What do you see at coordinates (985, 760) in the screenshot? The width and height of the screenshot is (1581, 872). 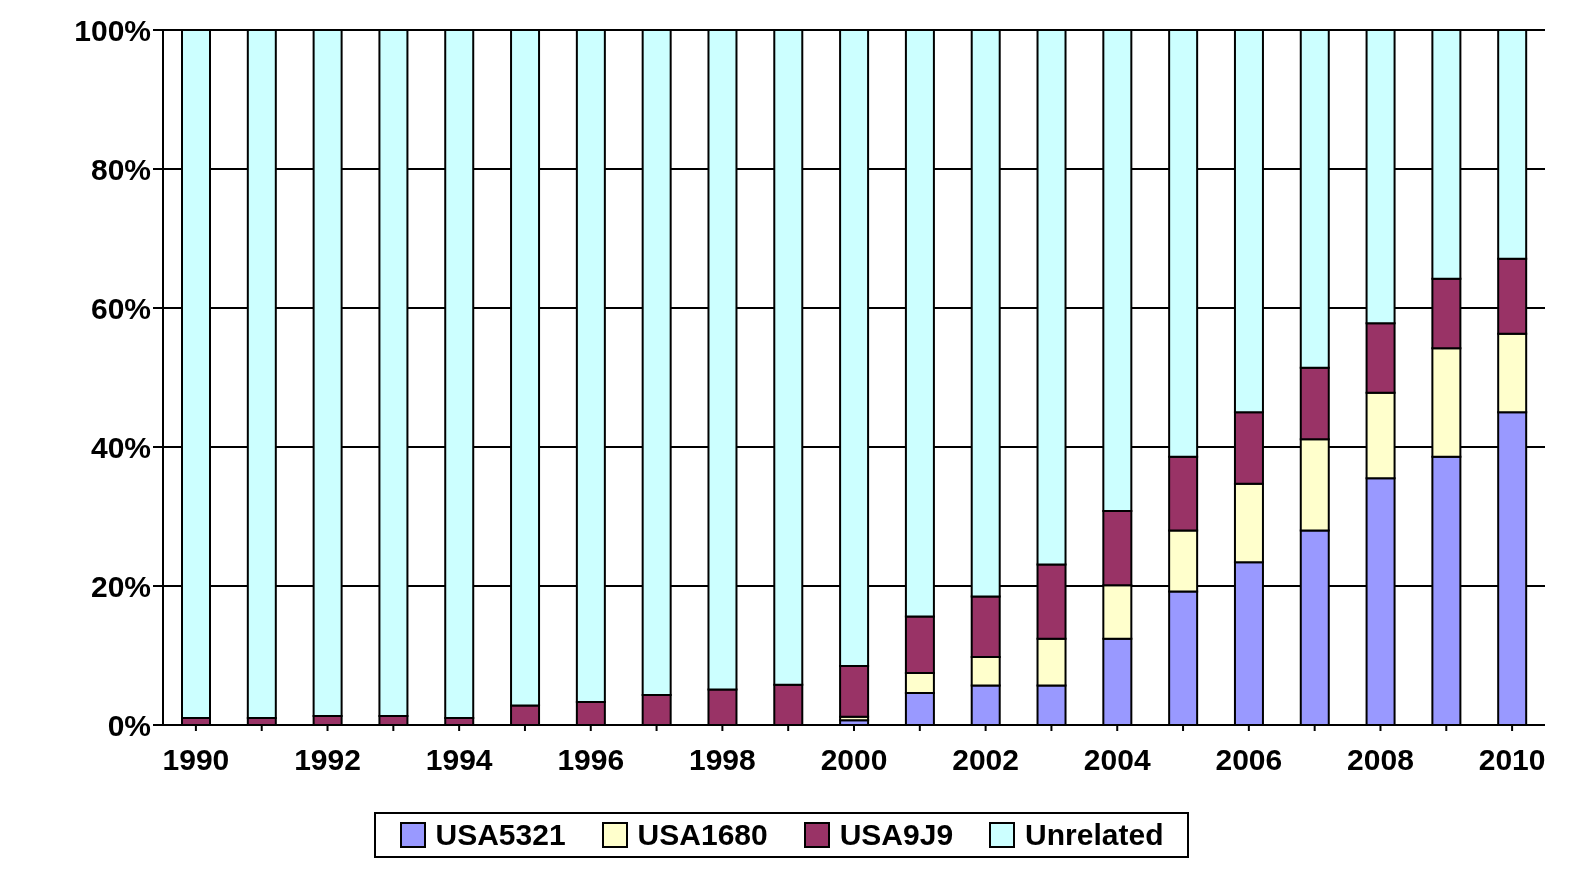 I see `x-tick-label: 2002` at bounding box center [985, 760].